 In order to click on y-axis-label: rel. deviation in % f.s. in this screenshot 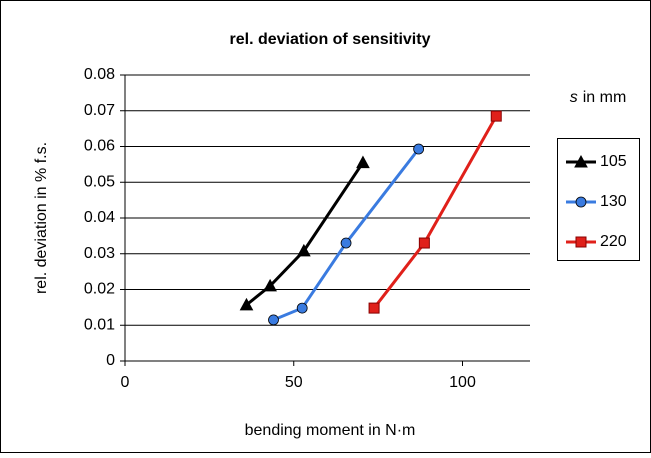, I will do `click(41, 218)`.